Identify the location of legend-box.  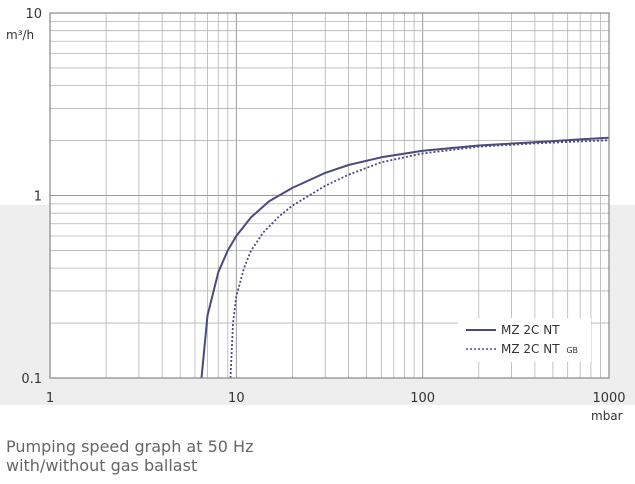
(524, 340).